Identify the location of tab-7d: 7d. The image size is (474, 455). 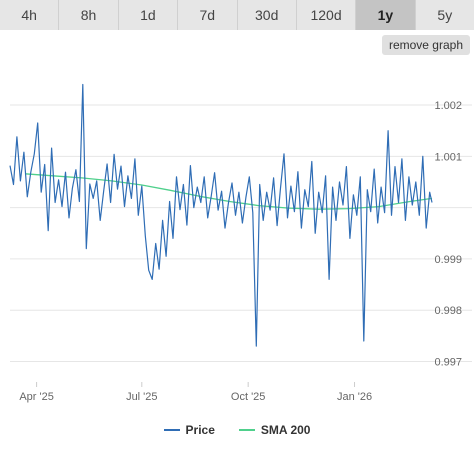
(208, 15).